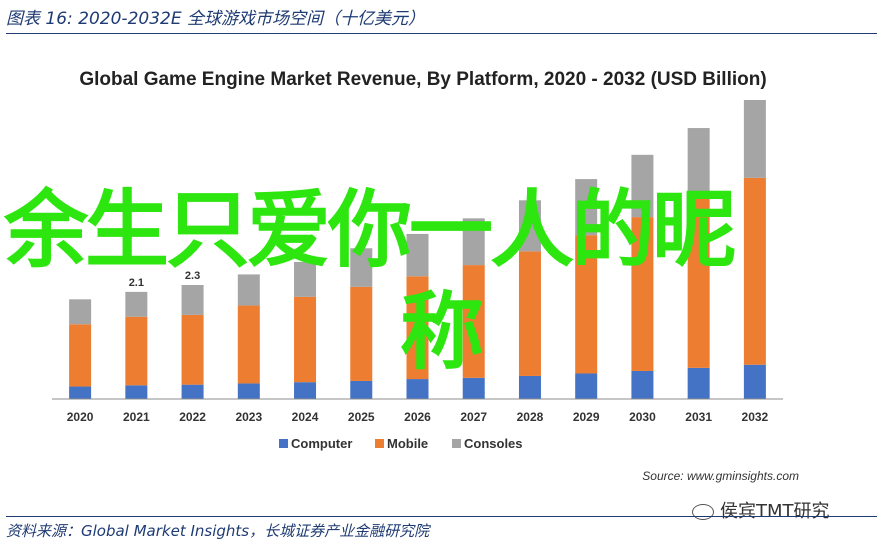  What do you see at coordinates (642, 294) in the screenshot?
I see `bar-mobile-2030` at bounding box center [642, 294].